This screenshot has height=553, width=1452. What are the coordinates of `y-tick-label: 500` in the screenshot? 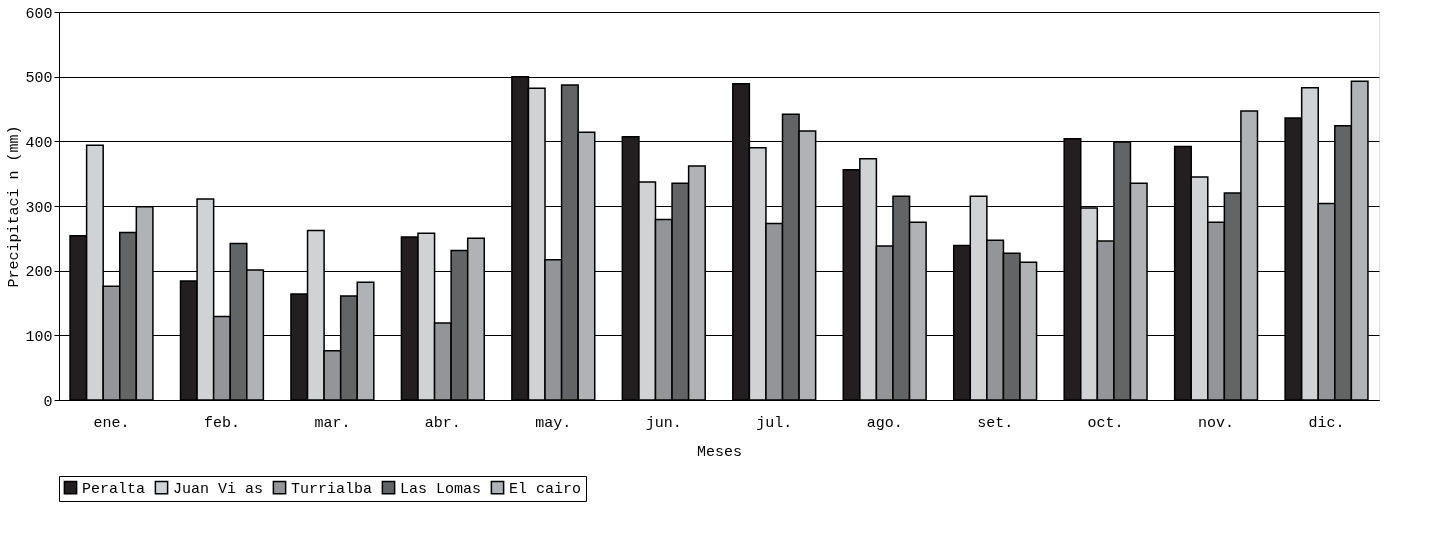 It's located at (39, 79).